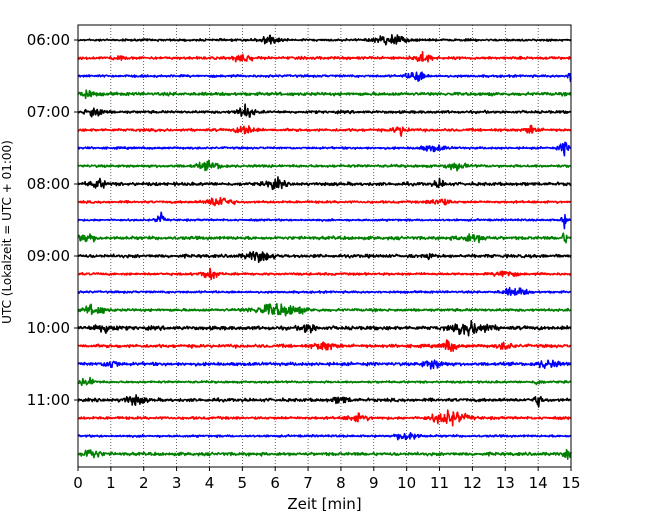 This screenshot has height=520, width=650. What do you see at coordinates (78, 483) in the screenshot?
I see `x-tick-label: 0` at bounding box center [78, 483].